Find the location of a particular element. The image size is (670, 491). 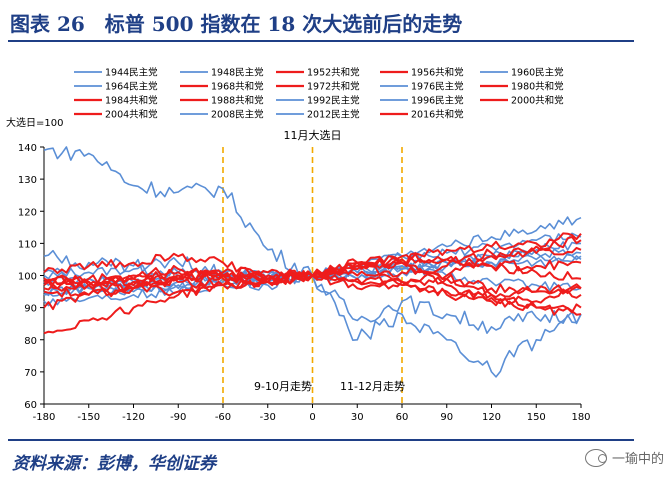

y-axis-label: 大选日=100 is located at coordinates (34, 122).